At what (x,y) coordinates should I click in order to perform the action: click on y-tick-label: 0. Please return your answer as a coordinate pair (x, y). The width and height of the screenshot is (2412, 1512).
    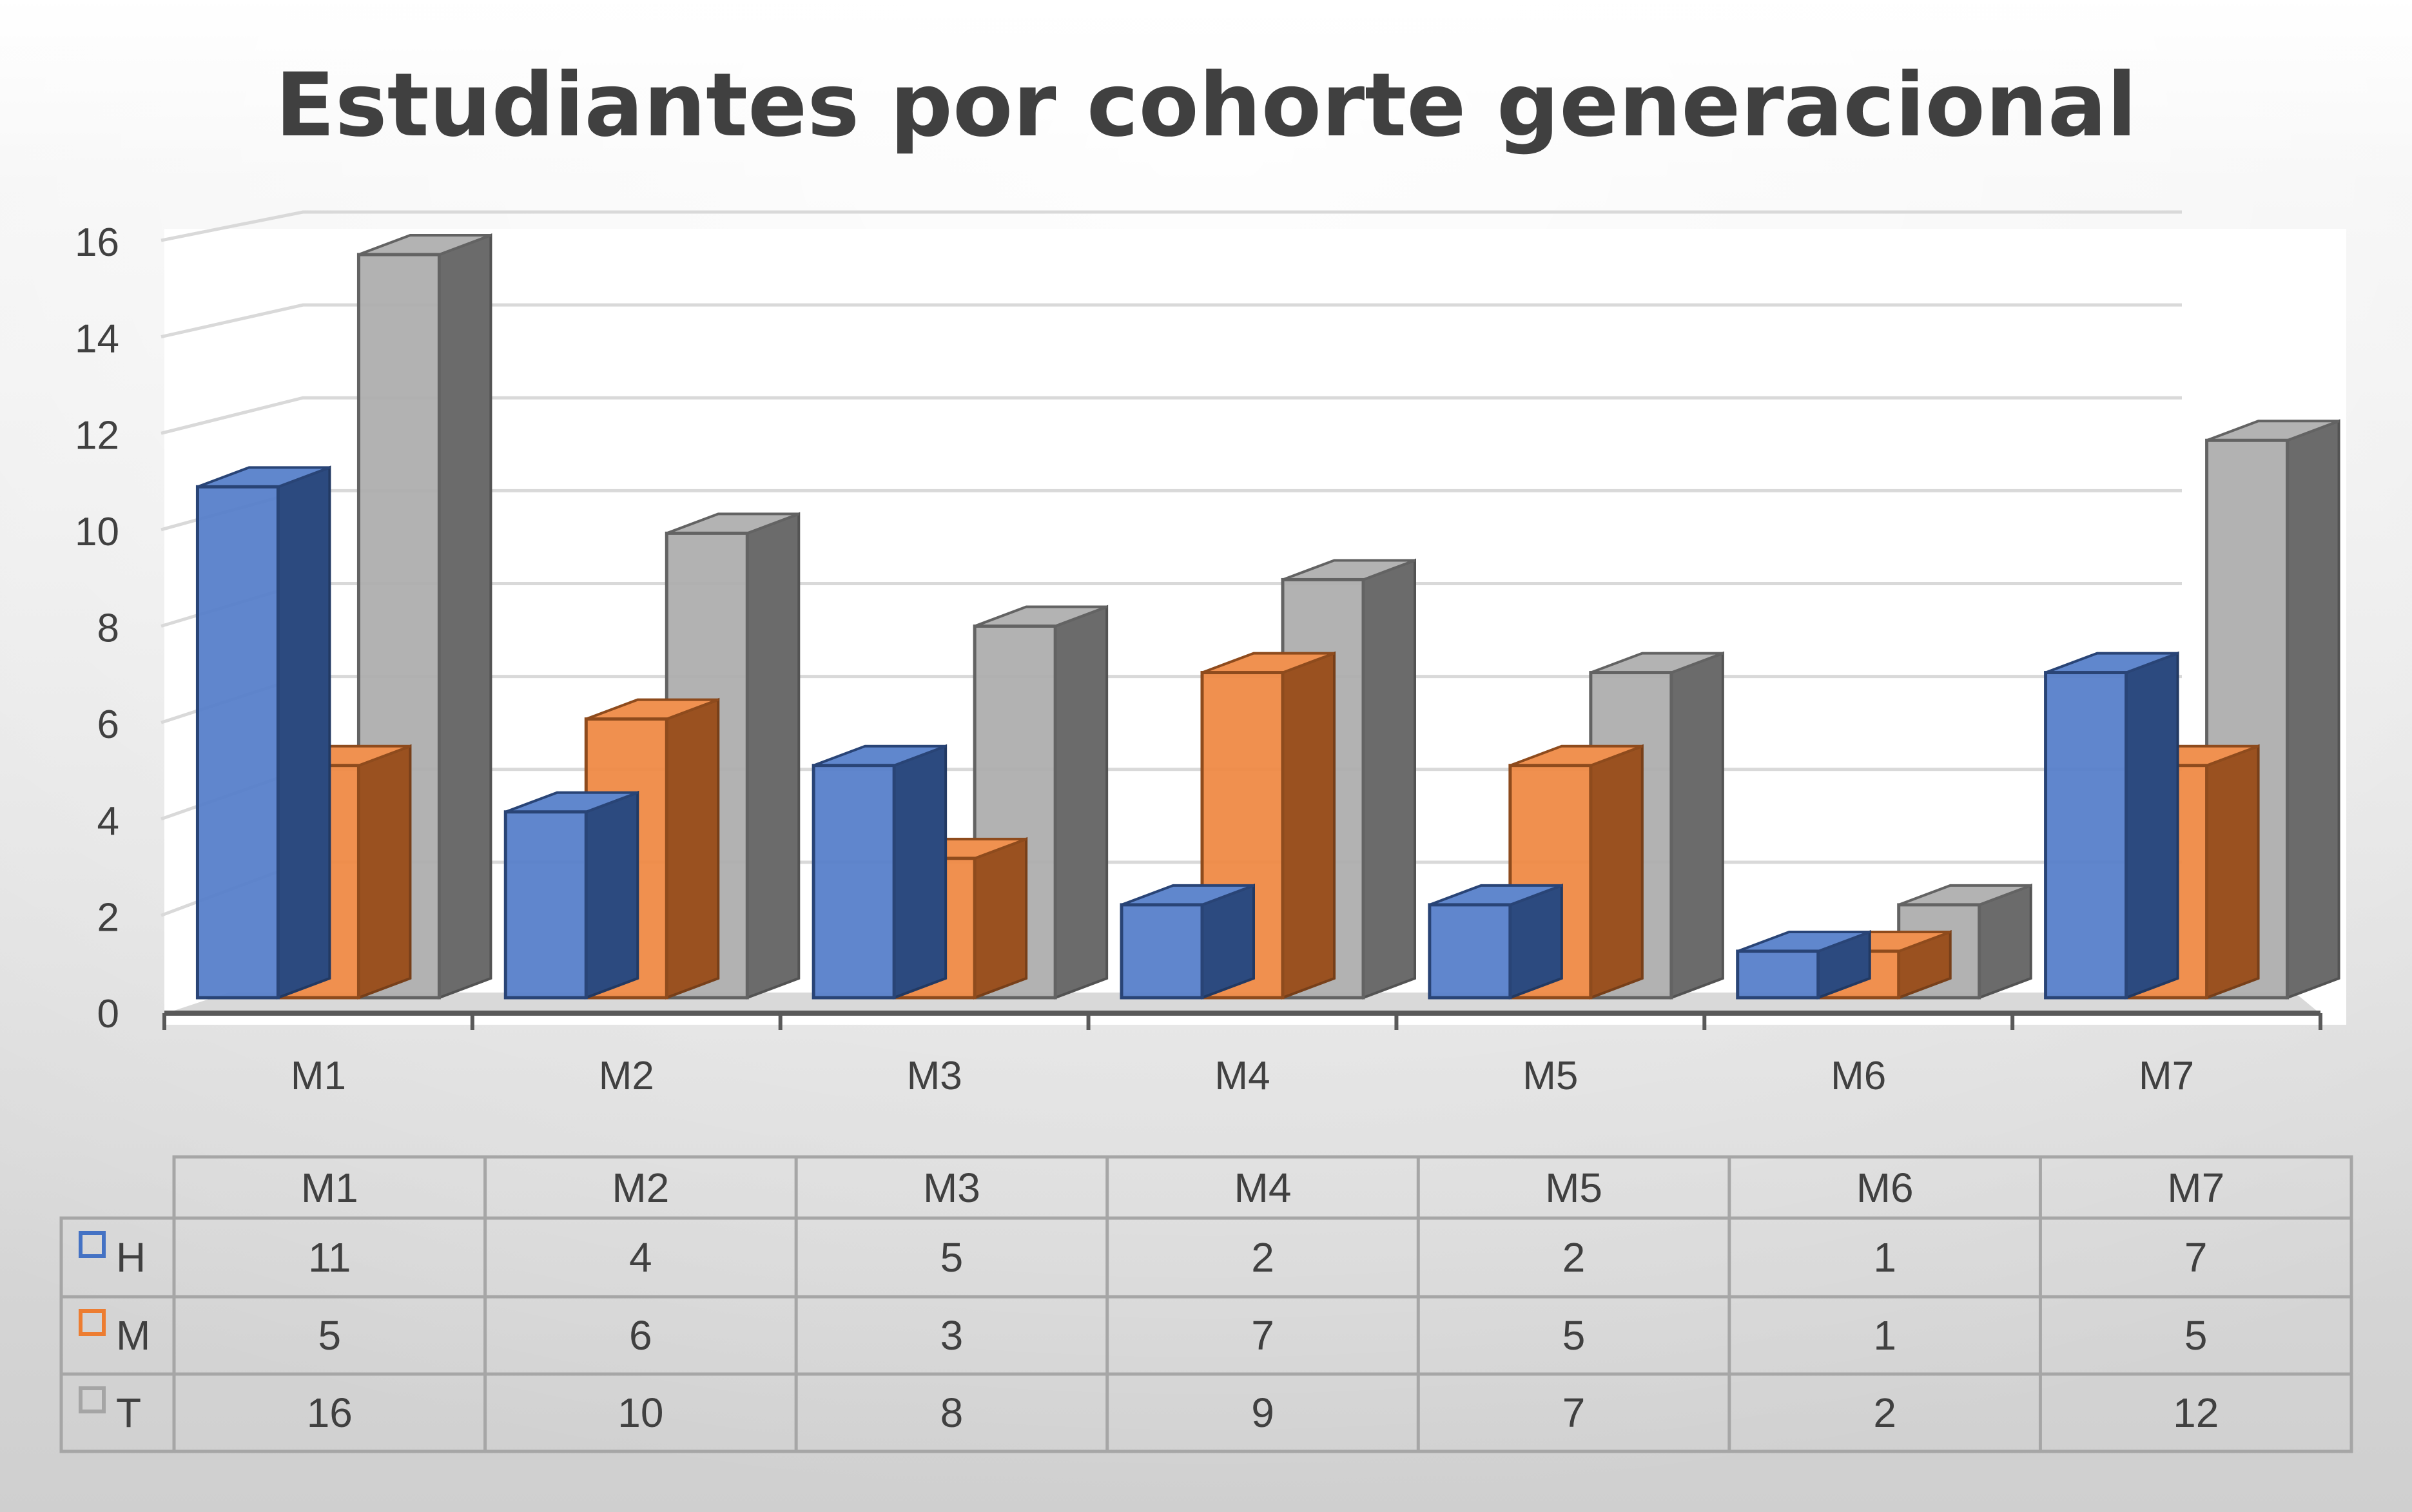
    Looking at the image, I should click on (108, 1014).